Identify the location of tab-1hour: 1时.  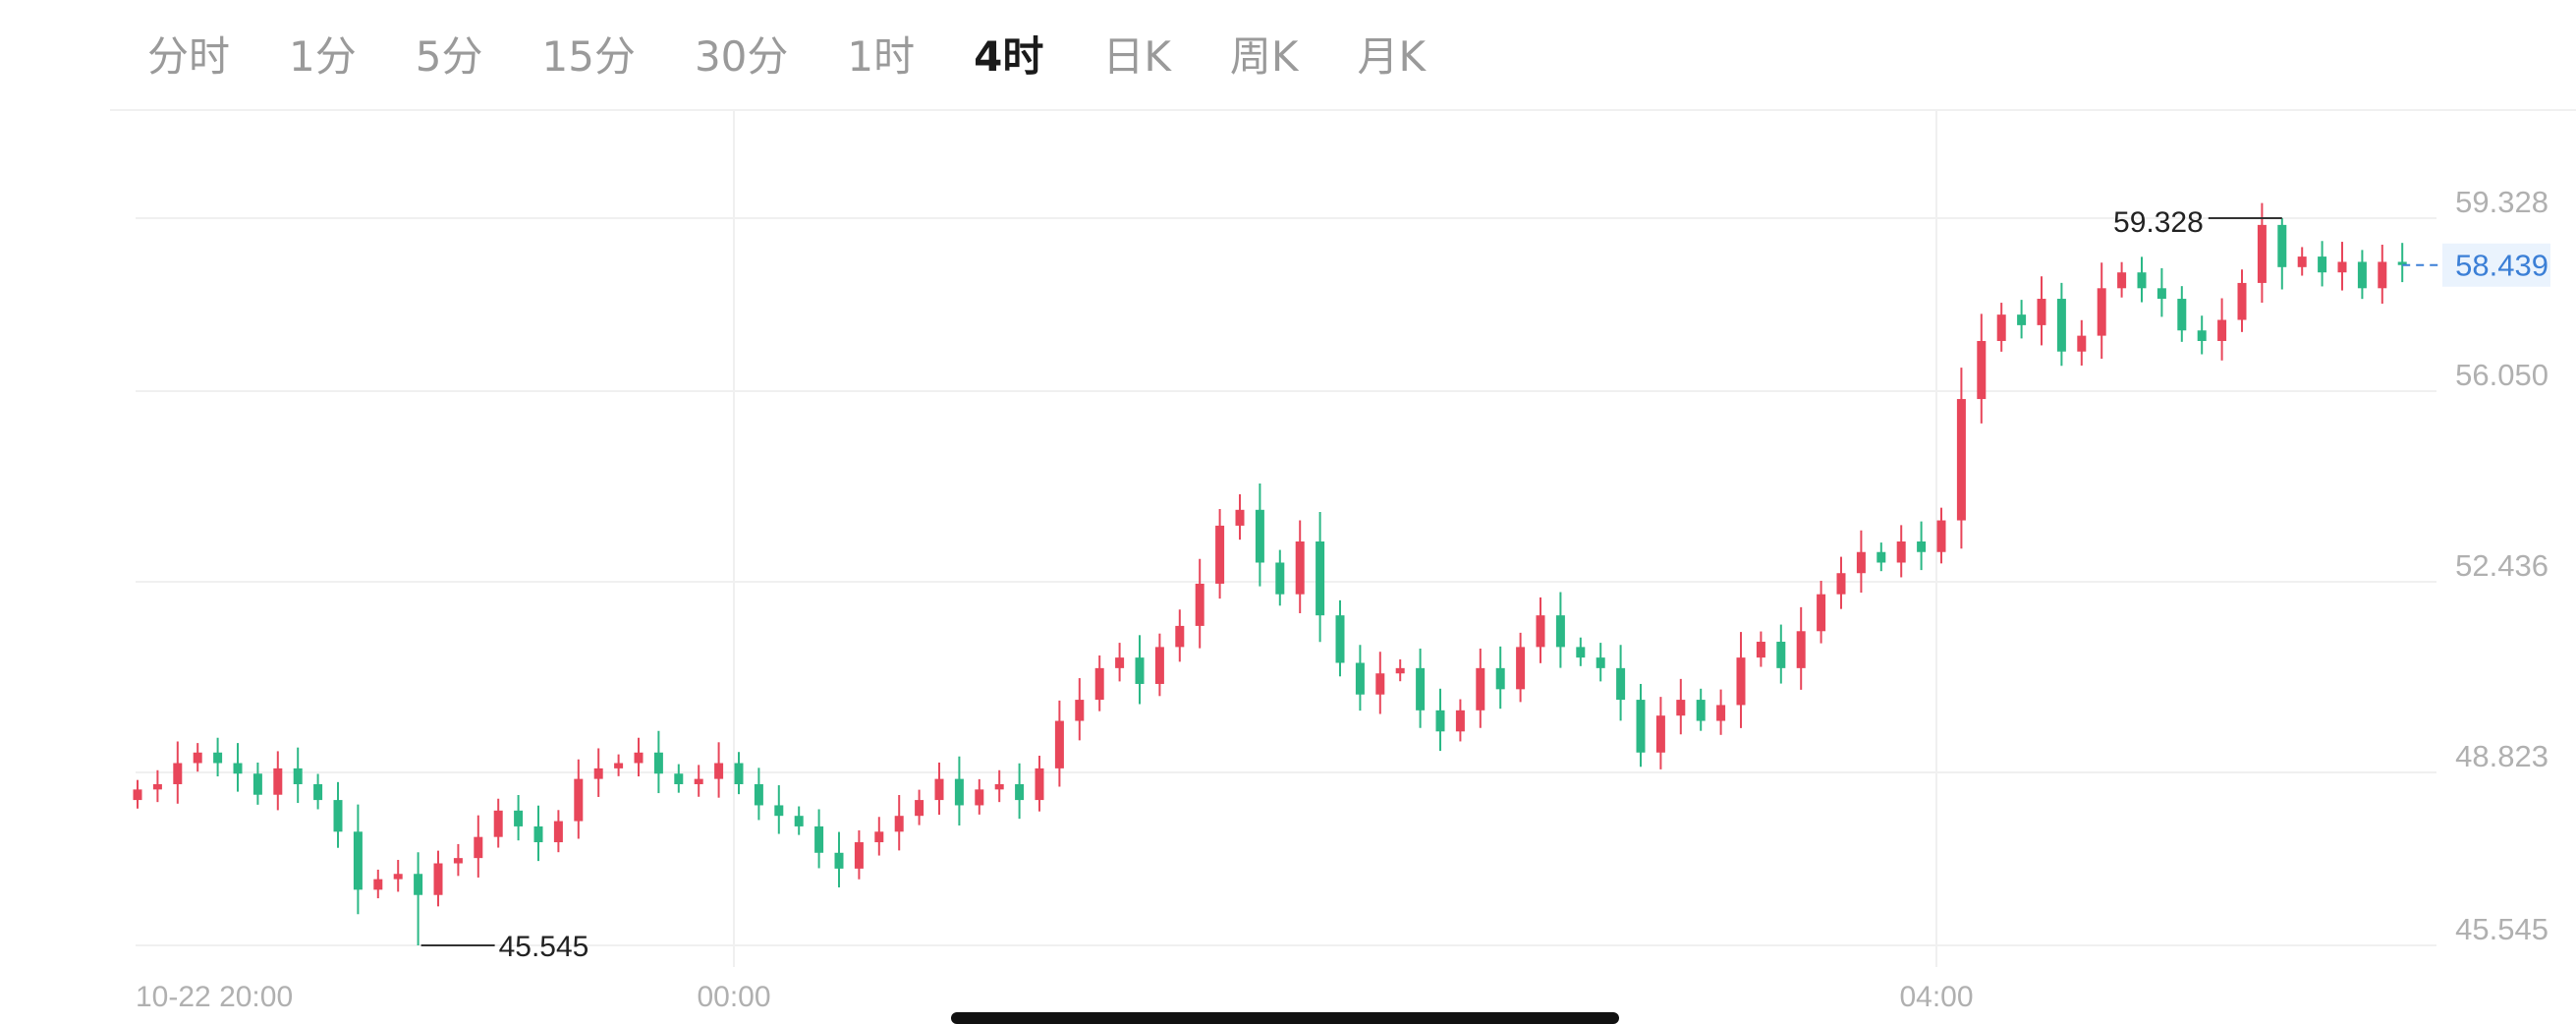
(881, 56).